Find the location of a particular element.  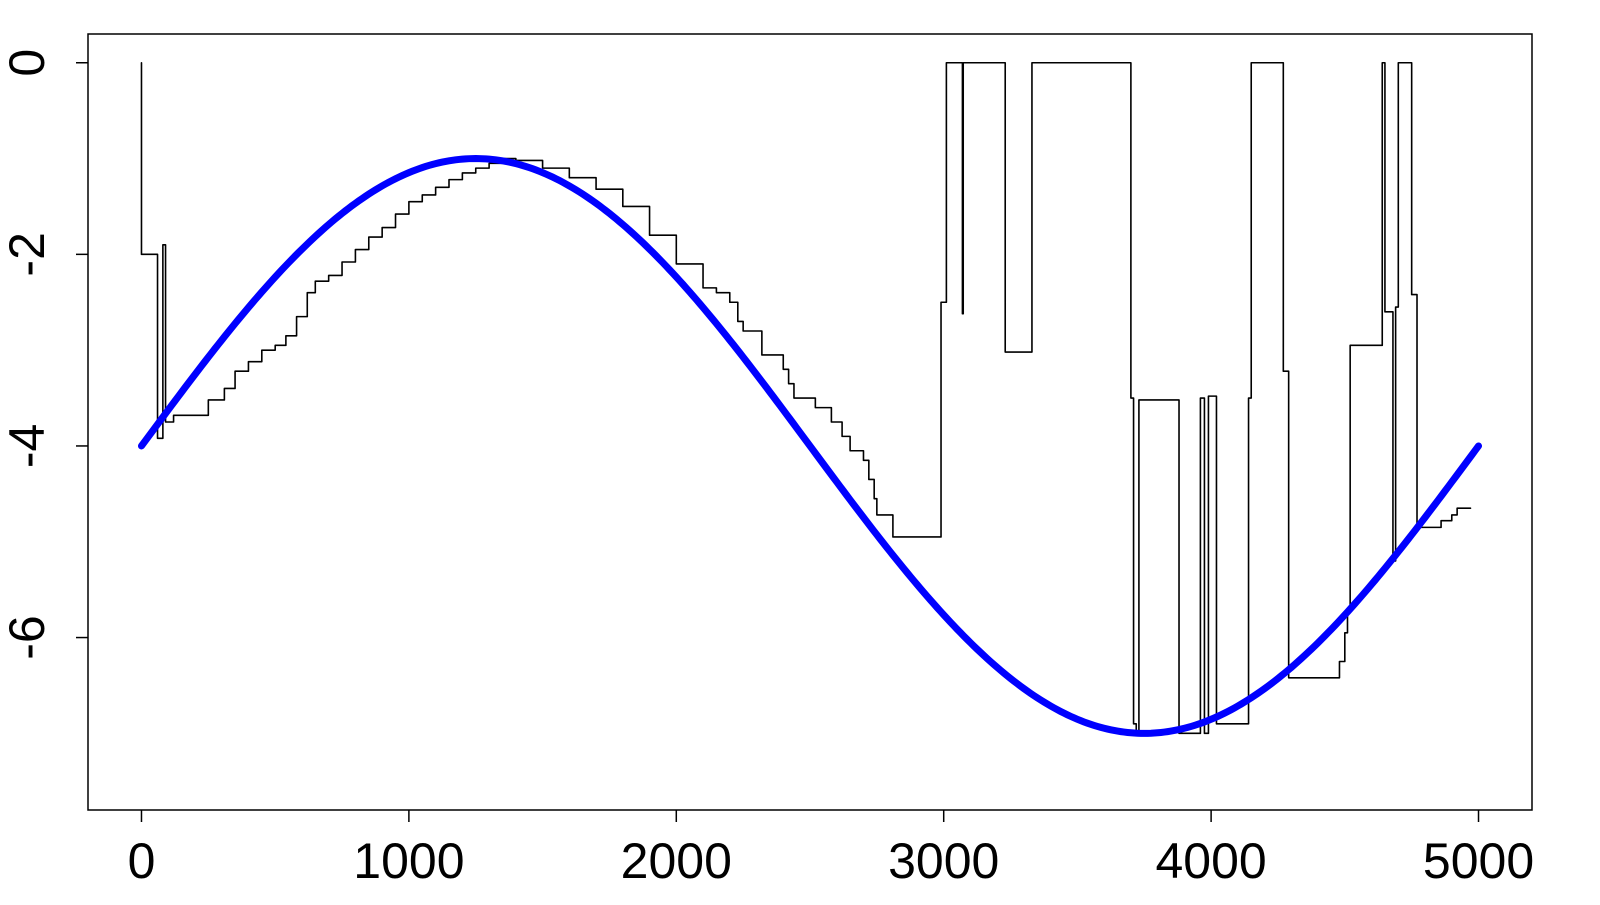

x-tick-label: 1000 is located at coordinates (408, 861).